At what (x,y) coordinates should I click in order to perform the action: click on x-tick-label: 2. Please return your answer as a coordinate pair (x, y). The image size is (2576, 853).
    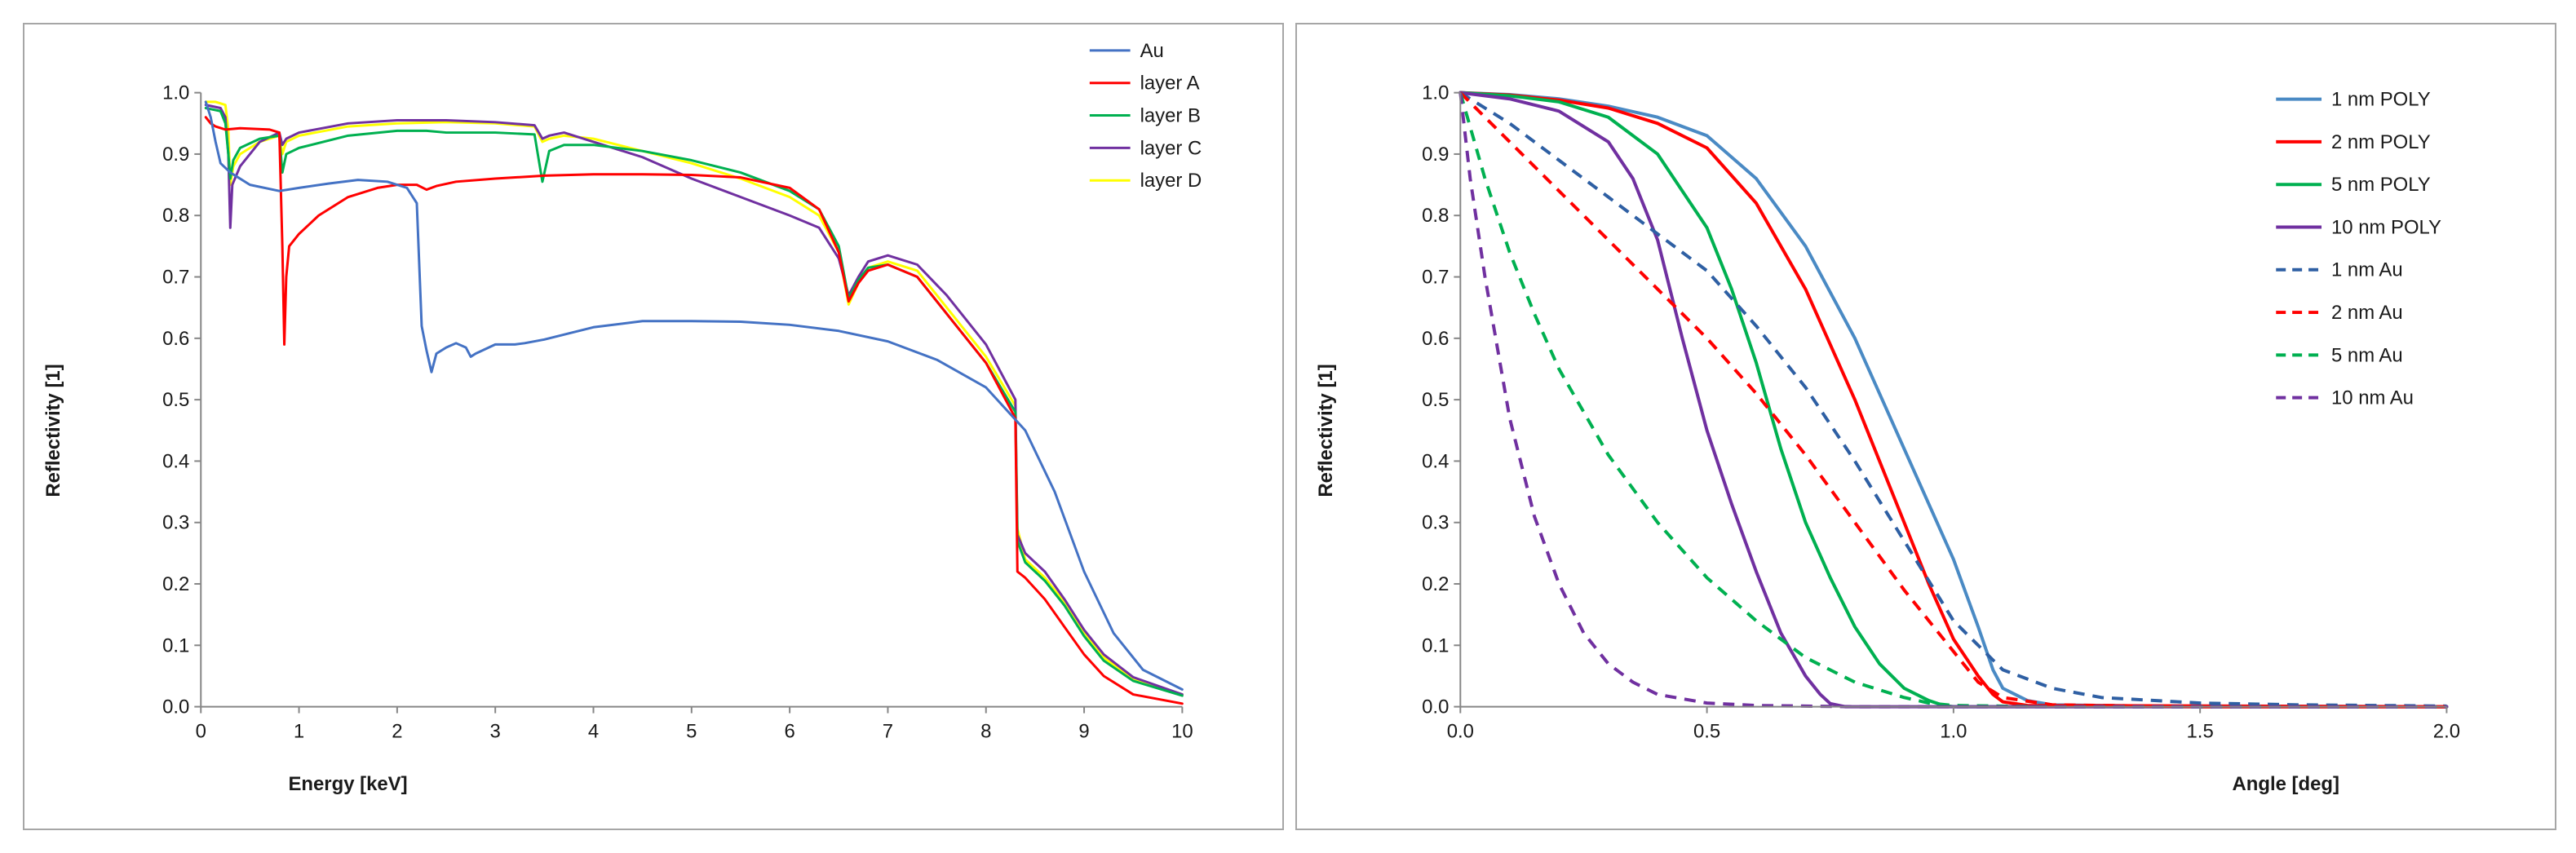
    Looking at the image, I should click on (397, 731).